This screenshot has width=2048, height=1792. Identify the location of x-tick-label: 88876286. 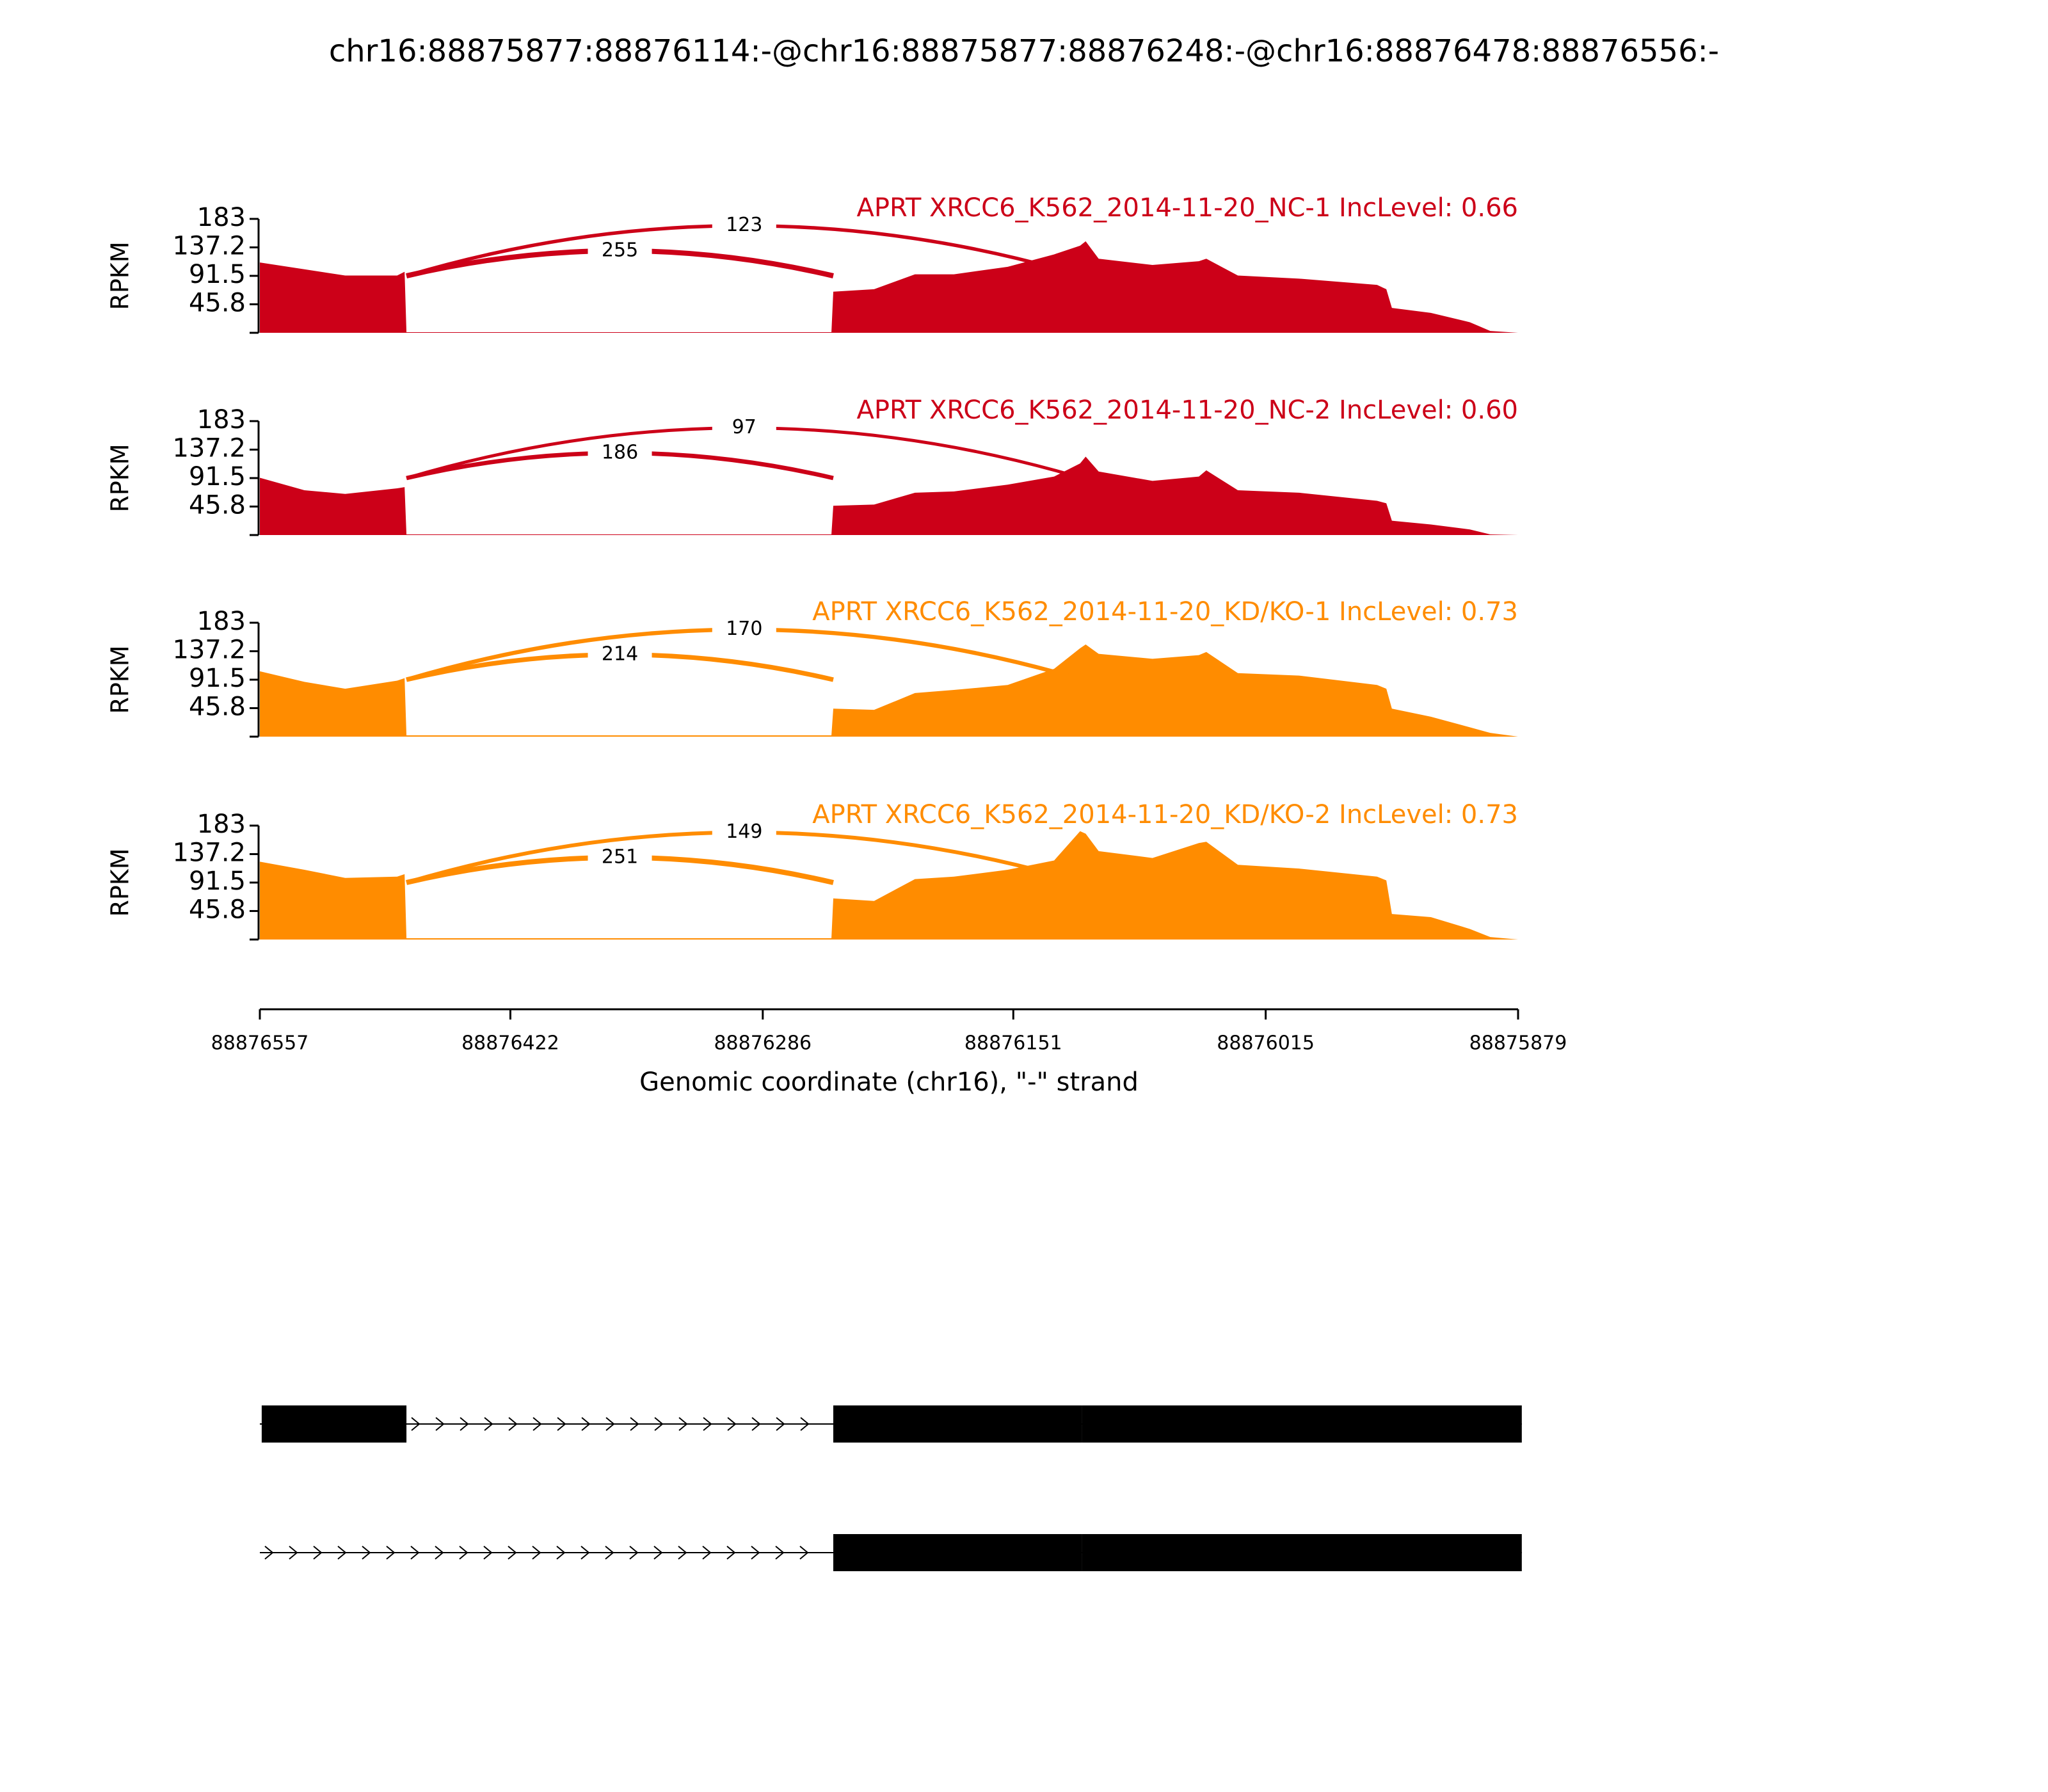
(763, 1043).